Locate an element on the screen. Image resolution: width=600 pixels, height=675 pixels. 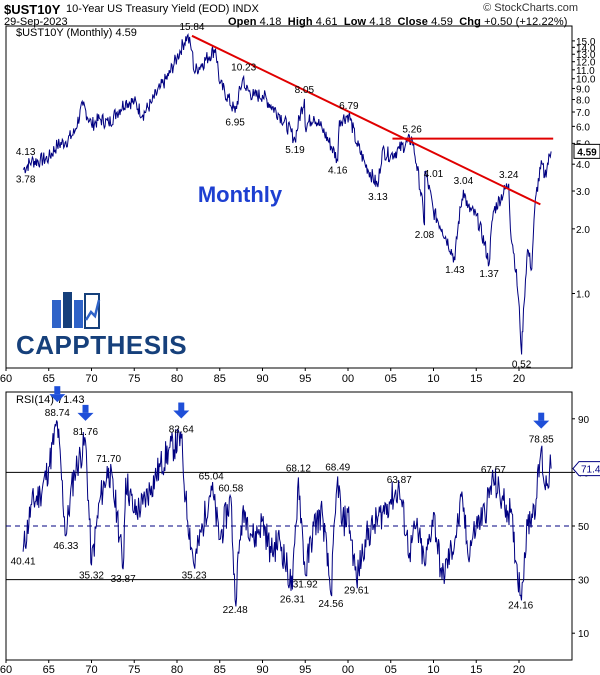
rsi-x-tick: 20 is located at coordinates (519, 669).